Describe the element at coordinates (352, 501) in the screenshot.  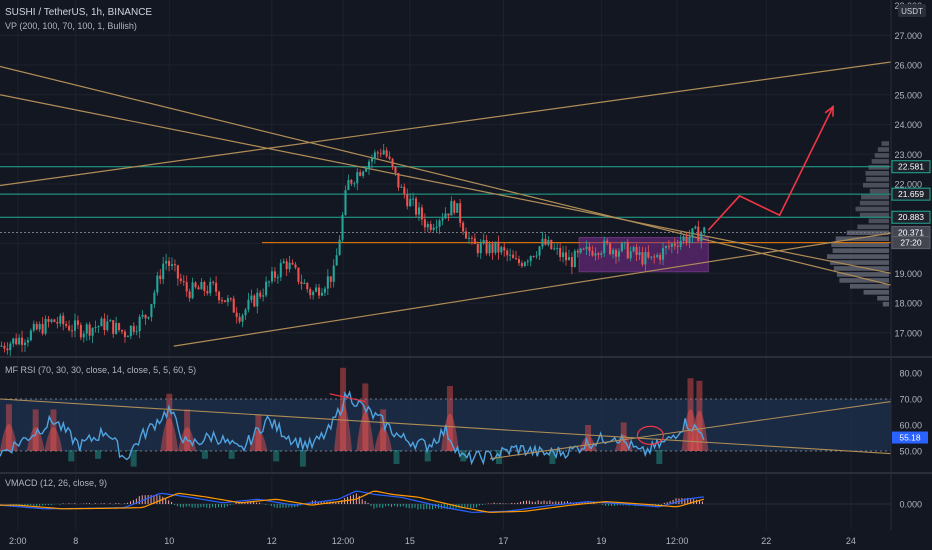
I see `vmacd-signal-line` at that location.